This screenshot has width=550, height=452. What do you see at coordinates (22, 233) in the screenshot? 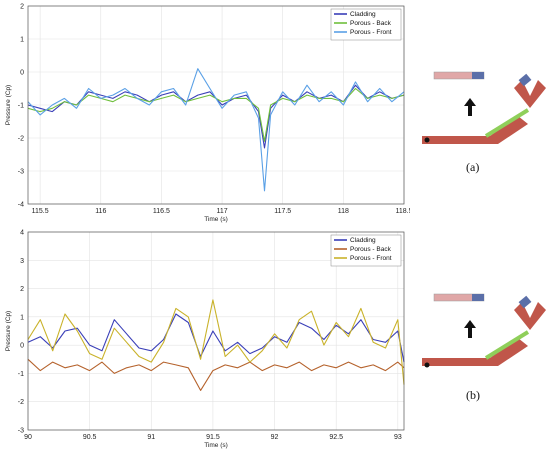
I see `y-tick-label: 4` at bounding box center [22, 233].